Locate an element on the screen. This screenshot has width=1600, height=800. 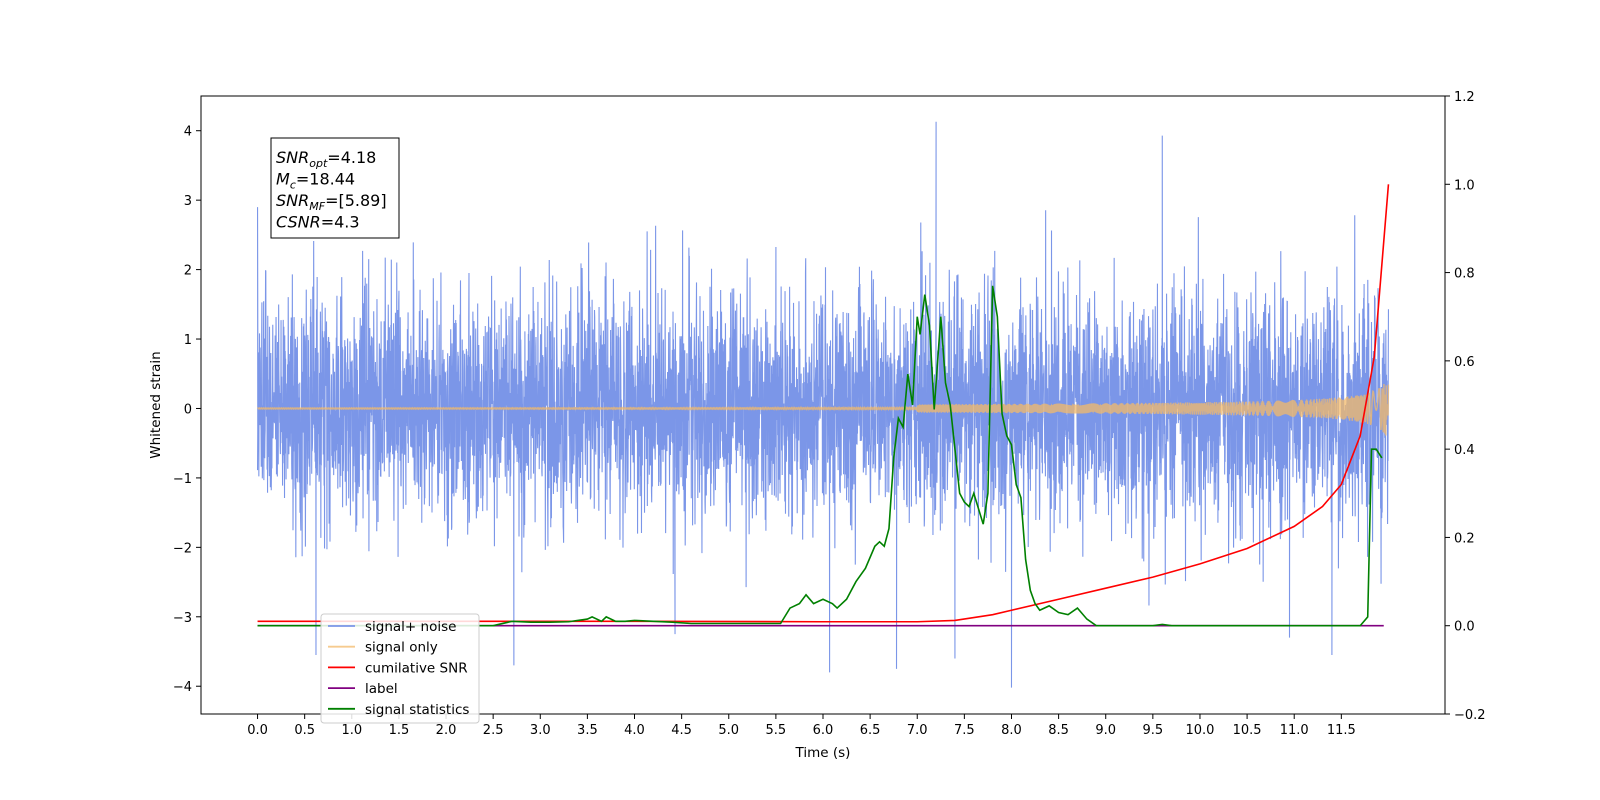
x-tick-label: 1.5 is located at coordinates (399, 730).